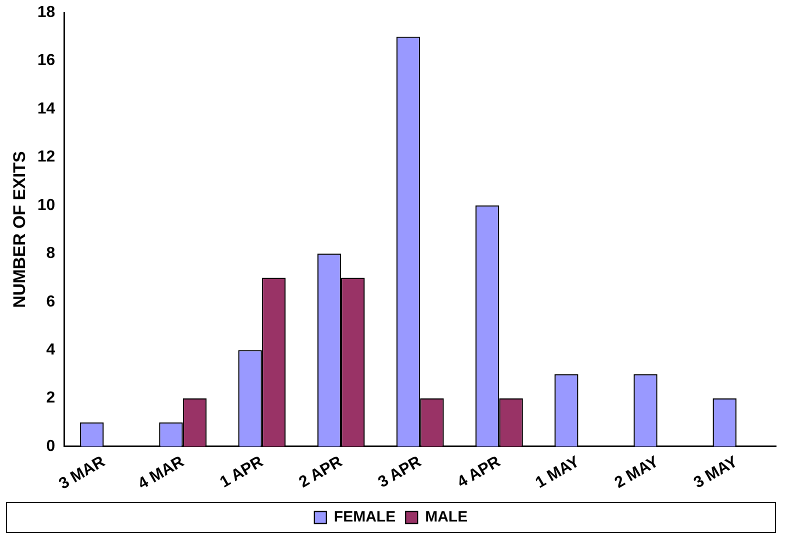 This screenshot has width=786, height=537. What do you see at coordinates (51, 301) in the screenshot?
I see `y-tick-label: 6` at bounding box center [51, 301].